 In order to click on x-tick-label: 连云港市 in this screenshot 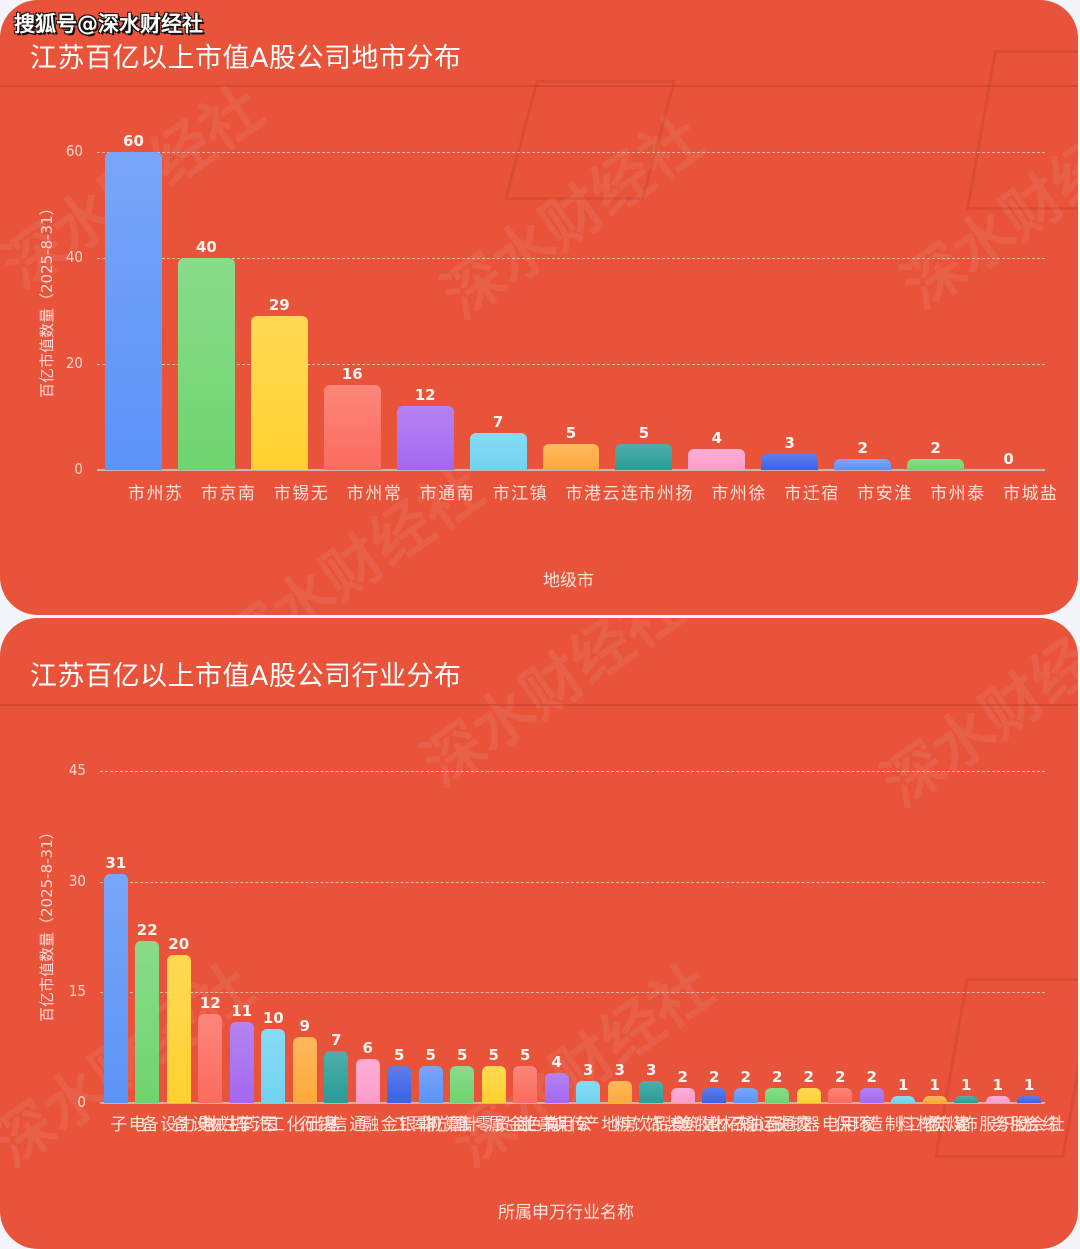, I will do `click(599, 492)`.